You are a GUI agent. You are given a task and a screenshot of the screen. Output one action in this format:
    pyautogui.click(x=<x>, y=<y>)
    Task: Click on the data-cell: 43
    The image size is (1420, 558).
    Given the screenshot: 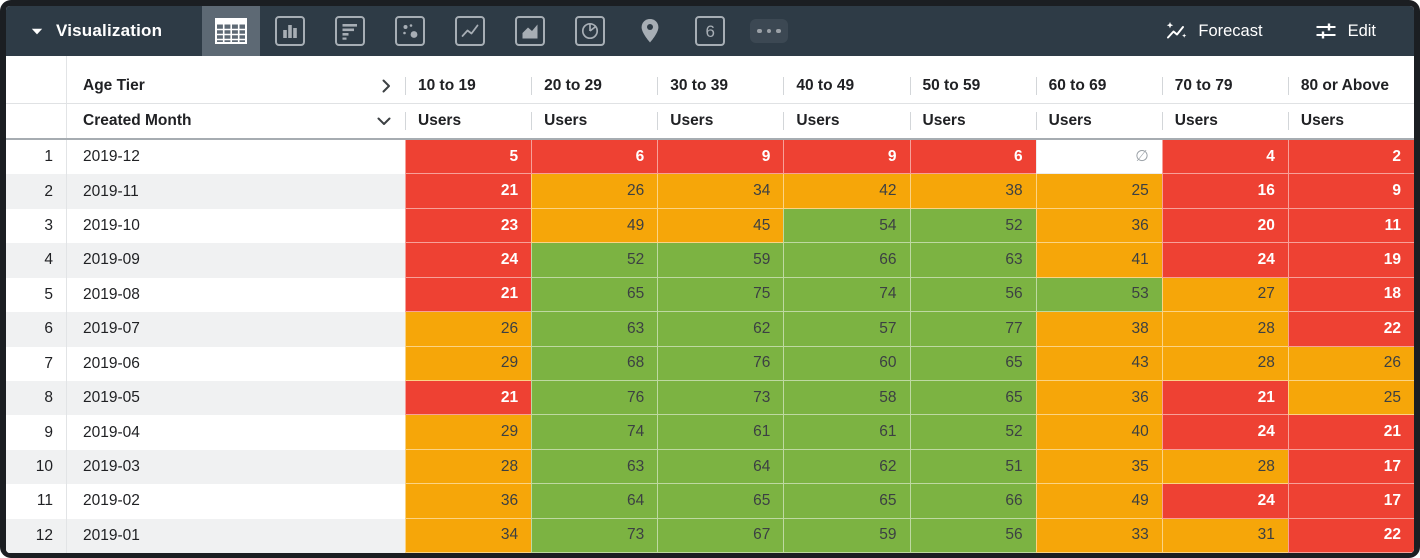 What is the action you would take?
    pyautogui.click(x=1098, y=363)
    